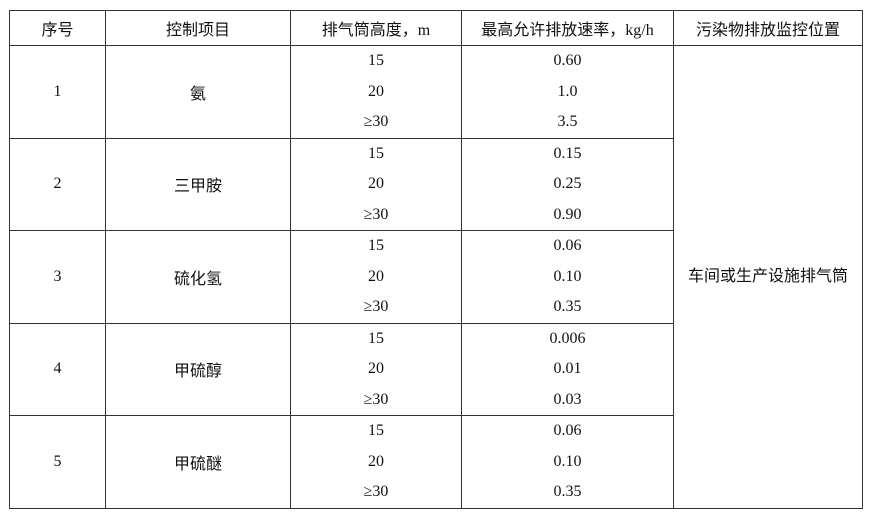 The width and height of the screenshot is (877, 530). I want to click on header-location: 污染物排放监控位置, so click(768, 28).